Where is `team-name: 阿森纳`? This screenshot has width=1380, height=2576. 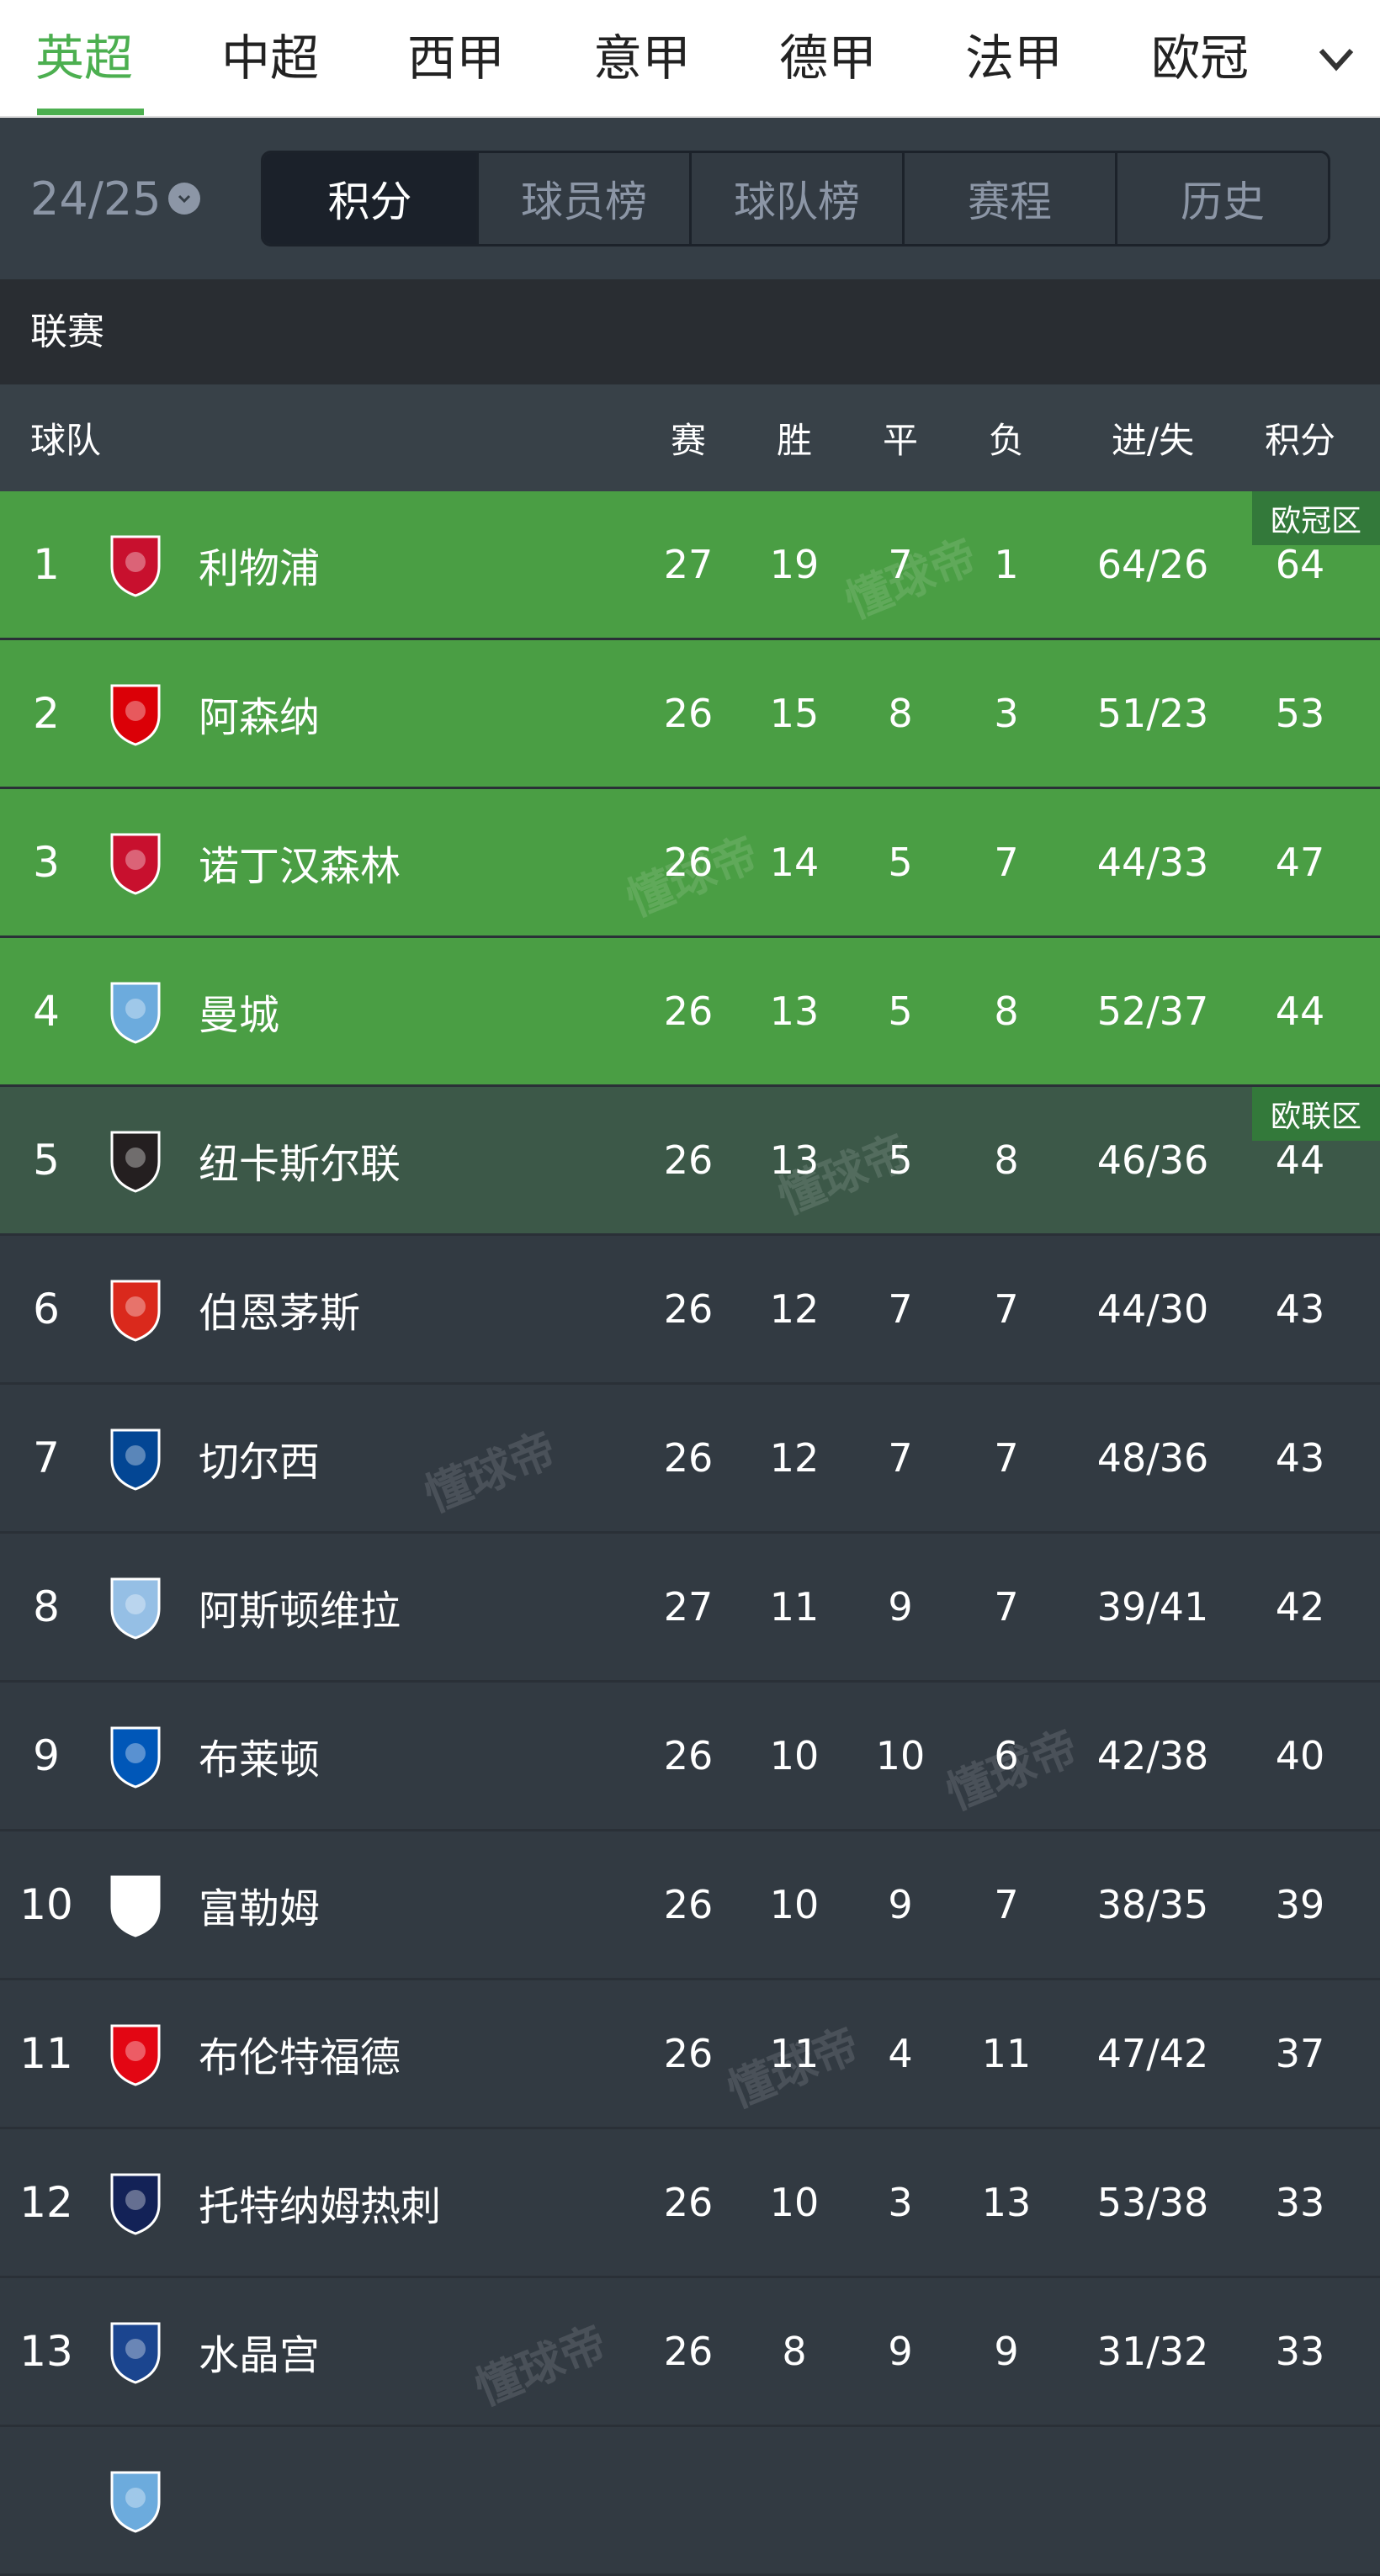
team-name: 阿森纳 is located at coordinates (260, 717).